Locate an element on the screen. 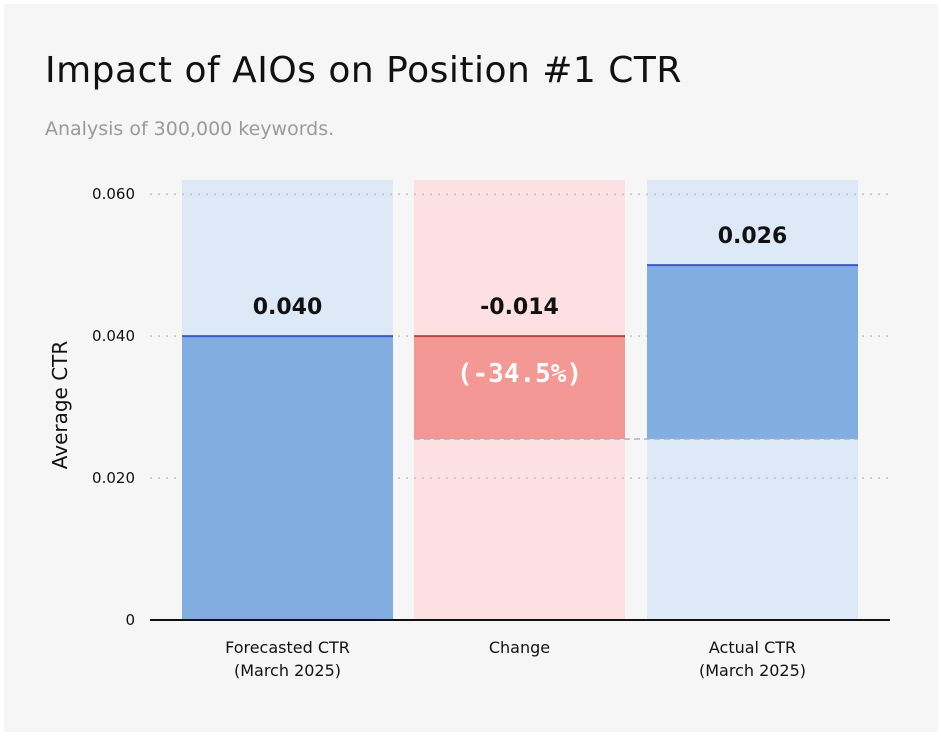 This screenshot has width=942, height=738. chart-title: Impact of AIOs on Position #1 CTR is located at coordinates (363, 70).